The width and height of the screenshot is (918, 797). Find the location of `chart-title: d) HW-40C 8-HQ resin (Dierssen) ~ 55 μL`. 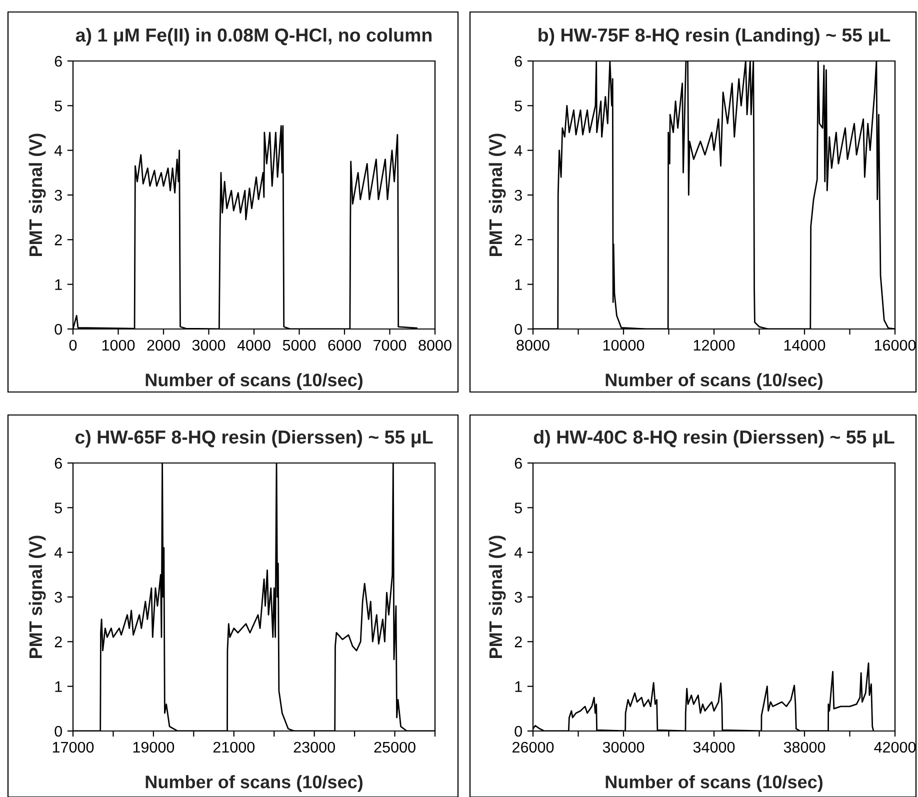

chart-title: d) HW-40C 8-HQ resin (Dierssen) ~ 55 μL is located at coordinates (714, 439).